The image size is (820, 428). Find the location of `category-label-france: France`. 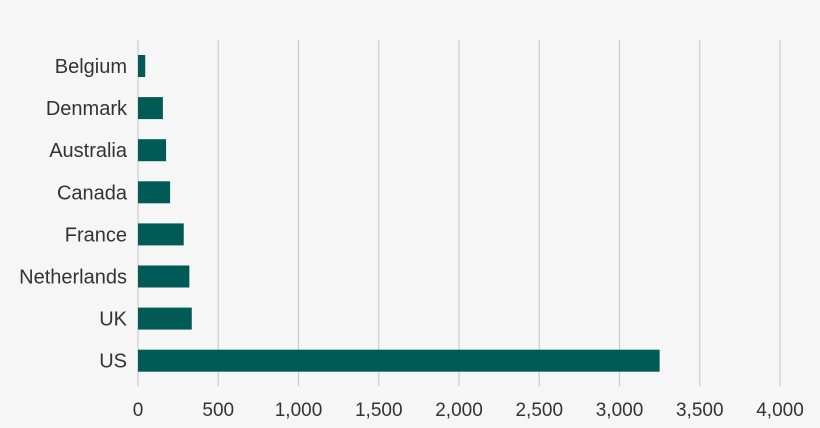

category-label-france: France is located at coordinates (96, 235).